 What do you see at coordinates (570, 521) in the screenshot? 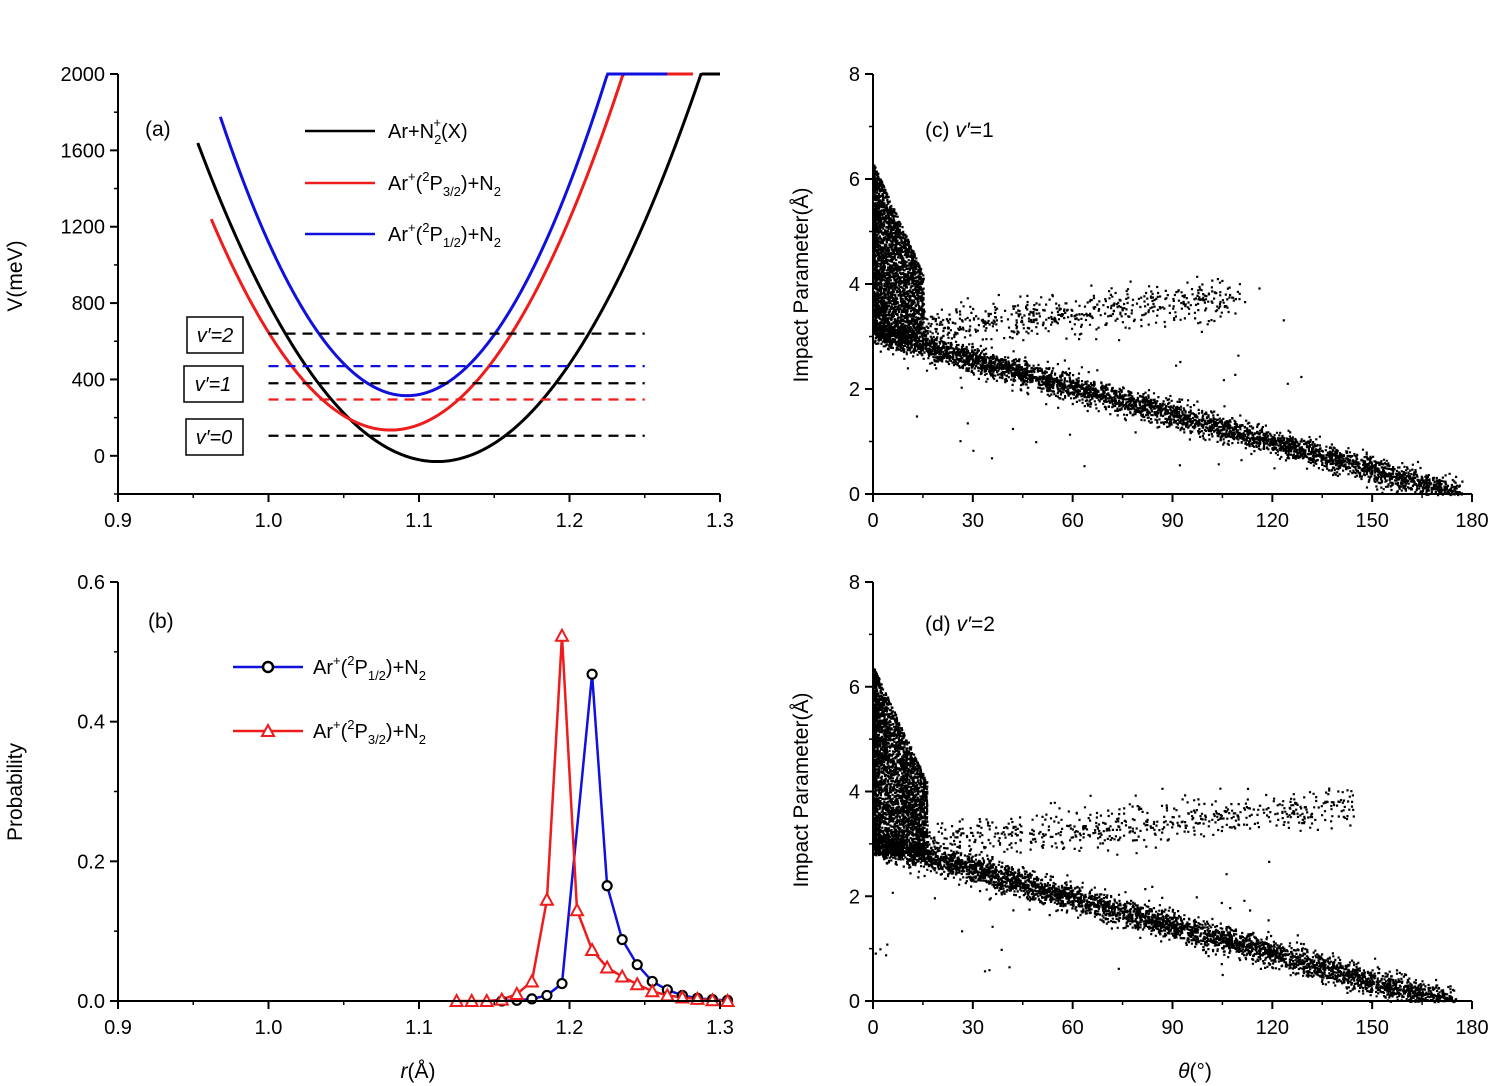
I see `panel-a-x-tick-label: 1.2` at bounding box center [570, 521].